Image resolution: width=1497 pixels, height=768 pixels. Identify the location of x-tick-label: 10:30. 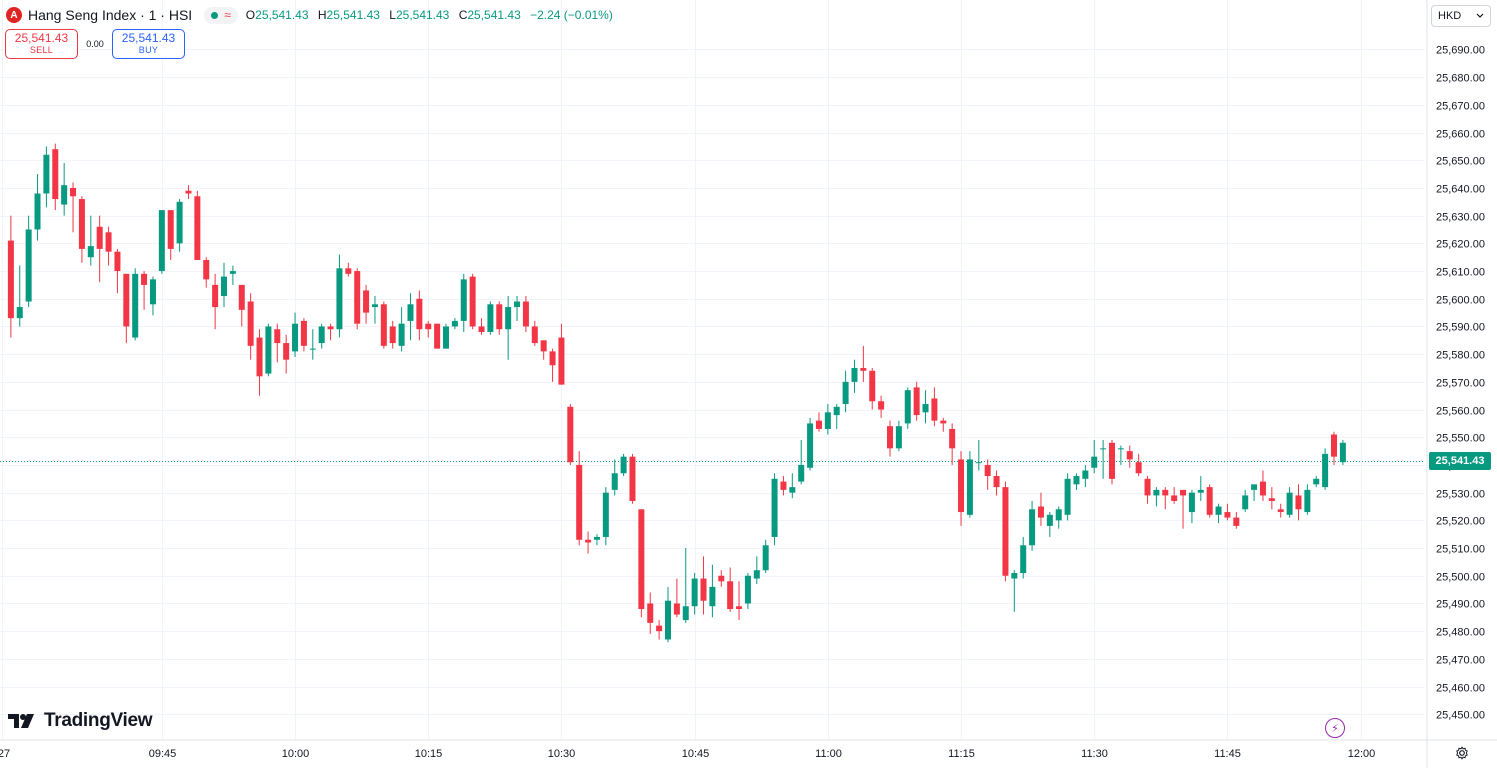
(562, 754).